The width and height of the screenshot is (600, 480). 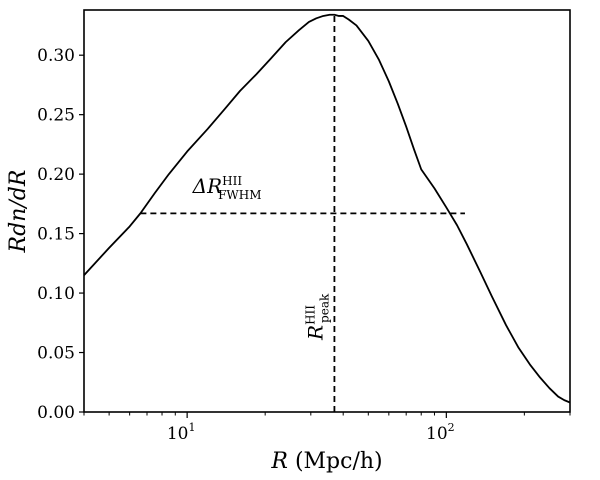 I want to click on y-tick-label: 0.20, so click(x=56, y=175).